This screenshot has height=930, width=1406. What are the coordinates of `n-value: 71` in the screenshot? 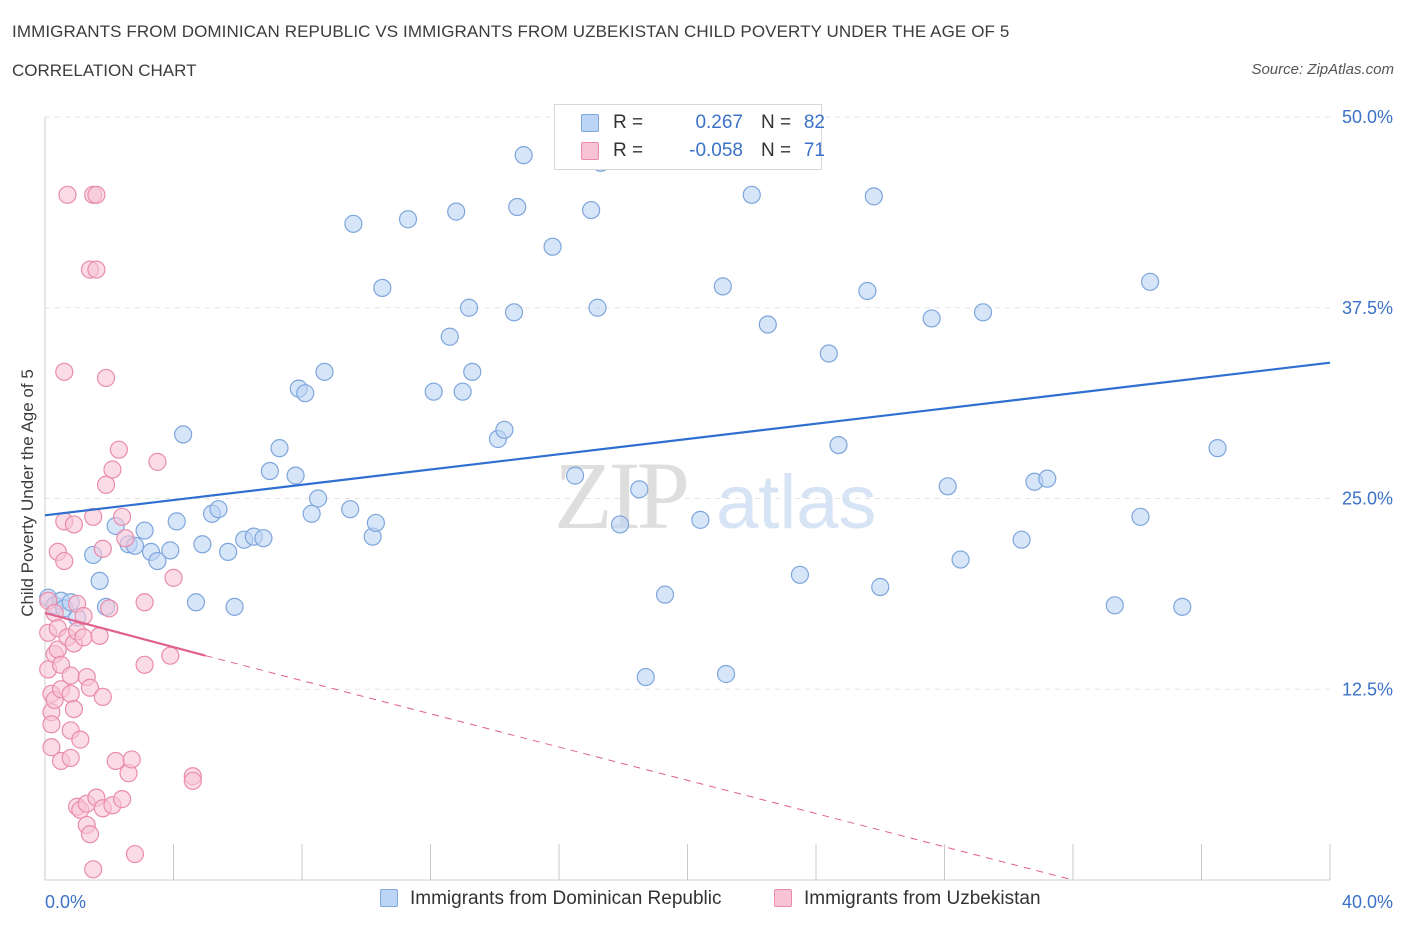 It's located at (814, 150).